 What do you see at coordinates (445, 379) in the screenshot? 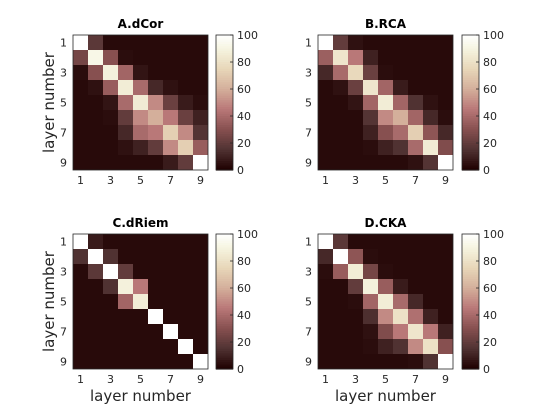
I see `x-tick-label: 9` at bounding box center [445, 379].